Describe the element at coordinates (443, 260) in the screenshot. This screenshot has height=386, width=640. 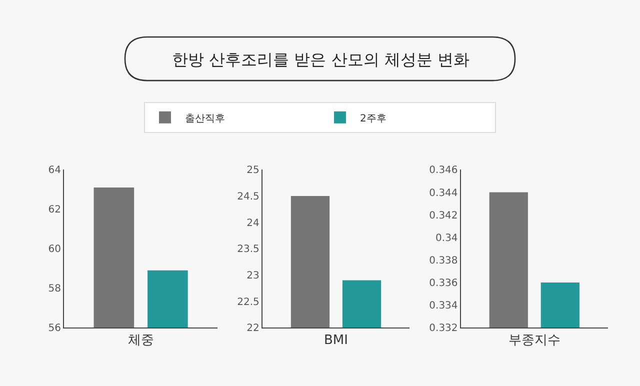
I see `y-tick-label: 0.338` at that location.